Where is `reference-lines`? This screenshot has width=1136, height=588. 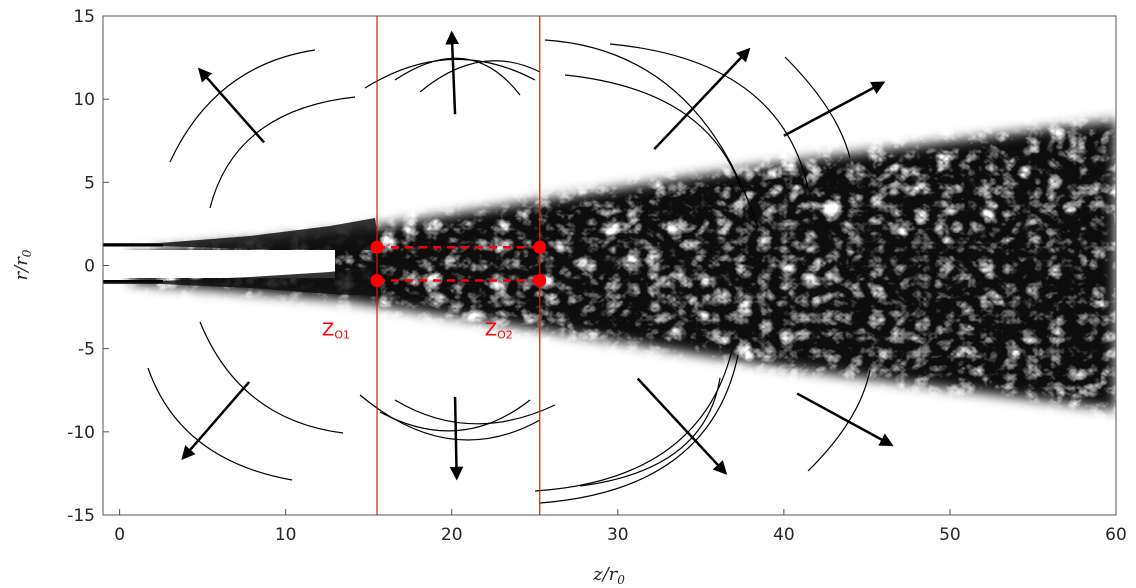 reference-lines is located at coordinates (458, 265).